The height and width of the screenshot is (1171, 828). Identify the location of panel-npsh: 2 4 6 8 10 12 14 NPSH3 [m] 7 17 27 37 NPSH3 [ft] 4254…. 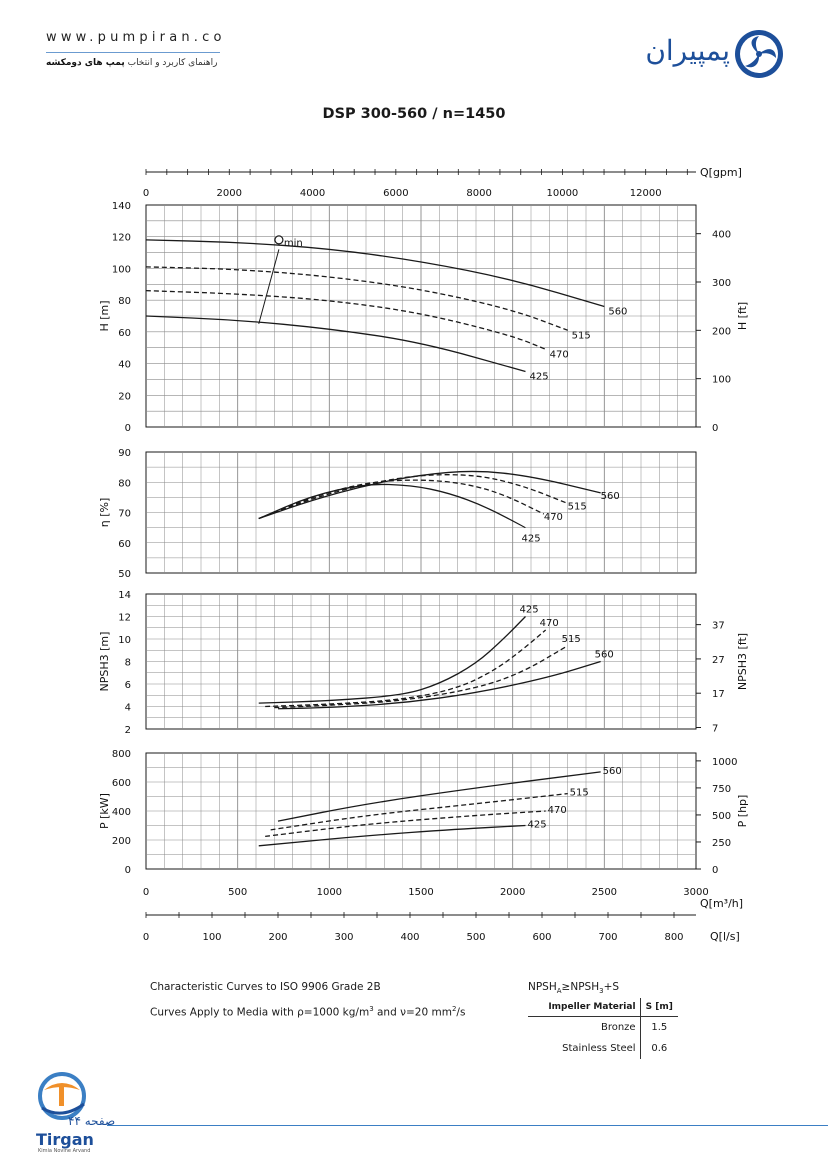
(423, 663).